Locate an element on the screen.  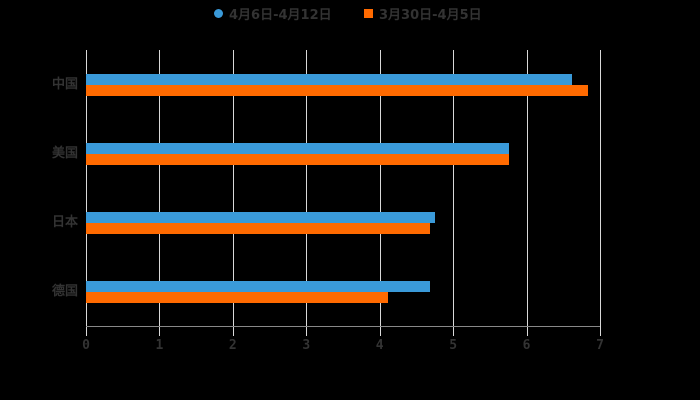
square-marker-icon is located at coordinates (368, 13).